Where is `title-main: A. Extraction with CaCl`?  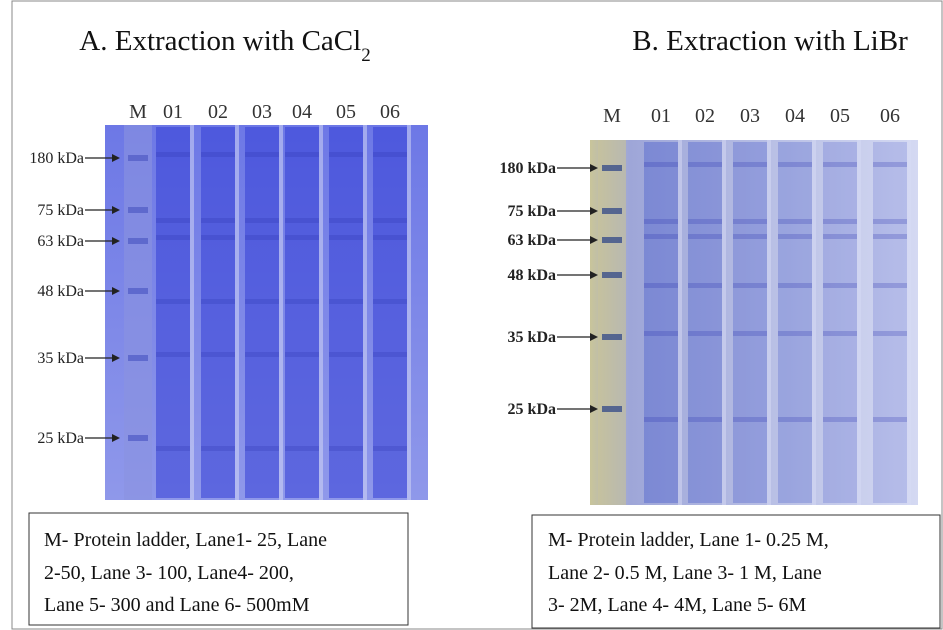
title-main: A. Extraction with CaCl is located at coordinates (220, 41).